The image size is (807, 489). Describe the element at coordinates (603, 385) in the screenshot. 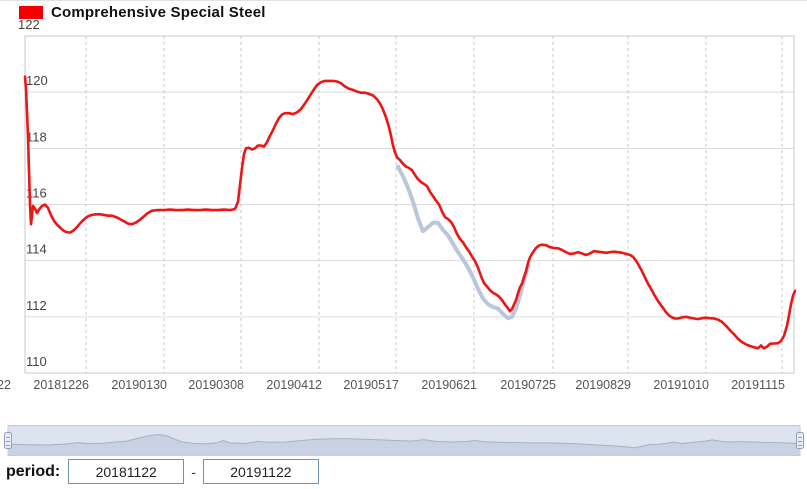

I see `x-axis-label: 20190829` at that location.